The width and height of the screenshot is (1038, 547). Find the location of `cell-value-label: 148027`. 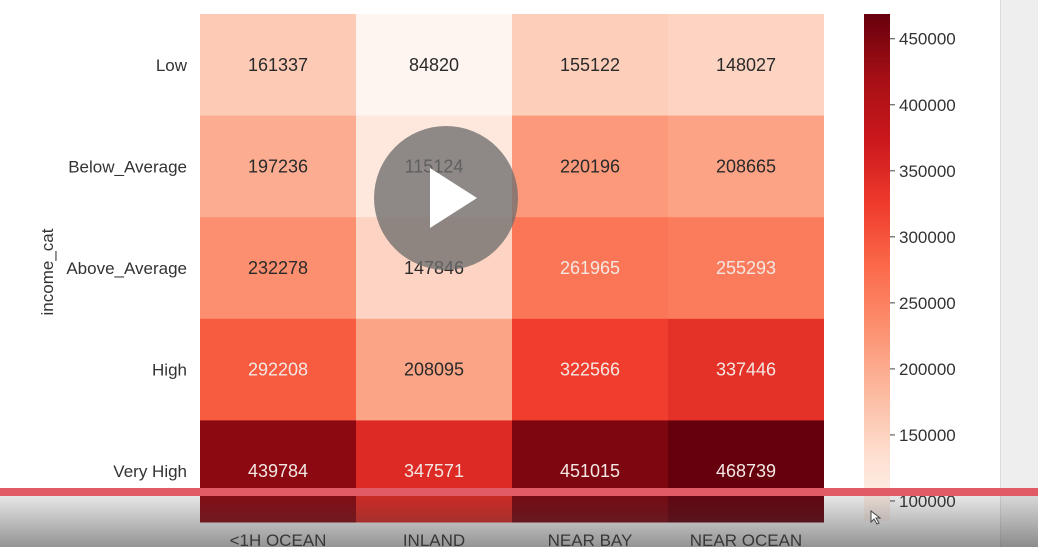

cell-value-label: 148027 is located at coordinates (746, 65).